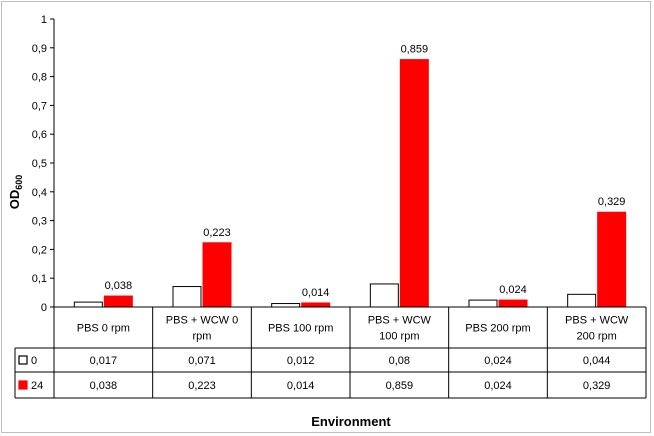 This screenshot has height=436, width=654. Describe the element at coordinates (39, 164) in the screenshot. I see `y-tick-label: 0,5` at that location.